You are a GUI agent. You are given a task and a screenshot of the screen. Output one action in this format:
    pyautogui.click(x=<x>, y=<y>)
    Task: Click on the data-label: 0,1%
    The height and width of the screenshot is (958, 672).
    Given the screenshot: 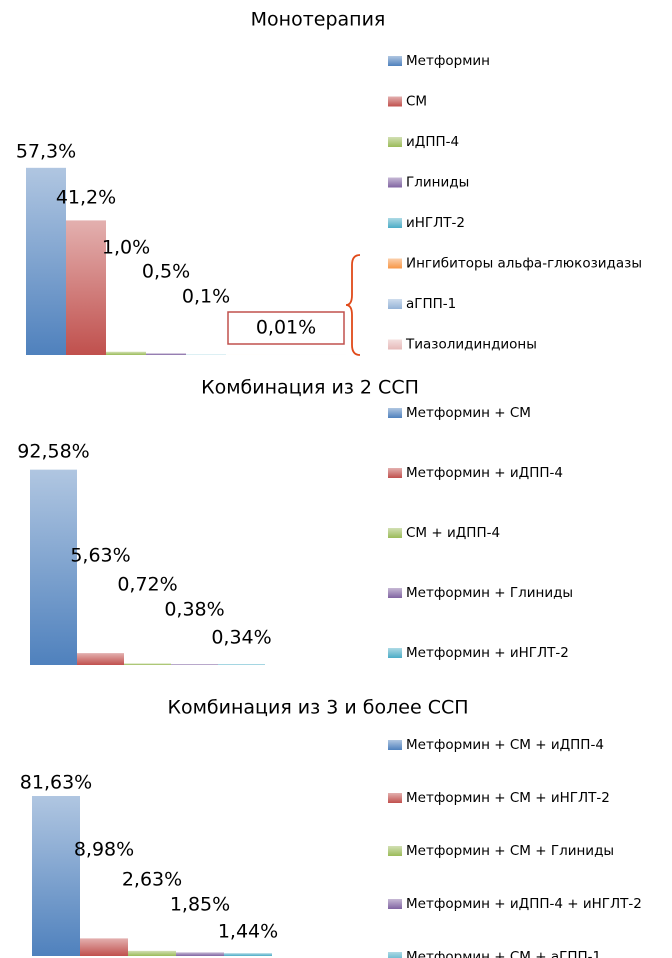 What is the action you would take?
    pyautogui.click(x=206, y=297)
    